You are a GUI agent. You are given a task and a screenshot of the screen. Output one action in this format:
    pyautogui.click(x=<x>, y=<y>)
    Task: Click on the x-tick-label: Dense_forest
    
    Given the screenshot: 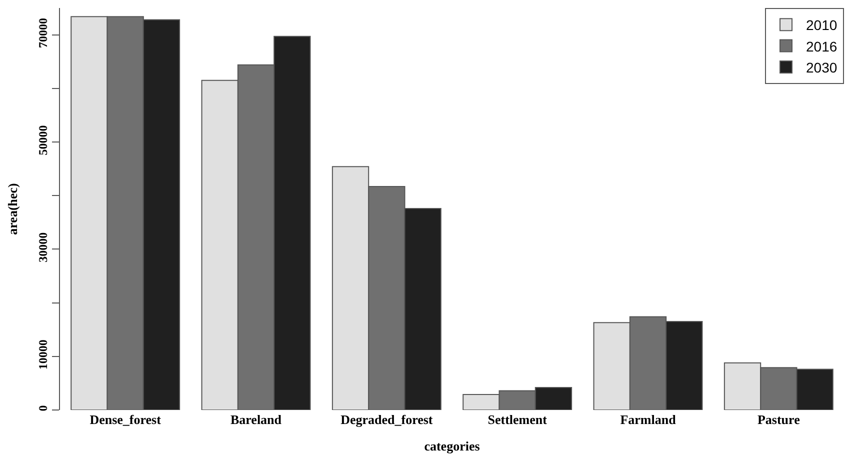 What is the action you would take?
    pyautogui.click(x=126, y=419)
    